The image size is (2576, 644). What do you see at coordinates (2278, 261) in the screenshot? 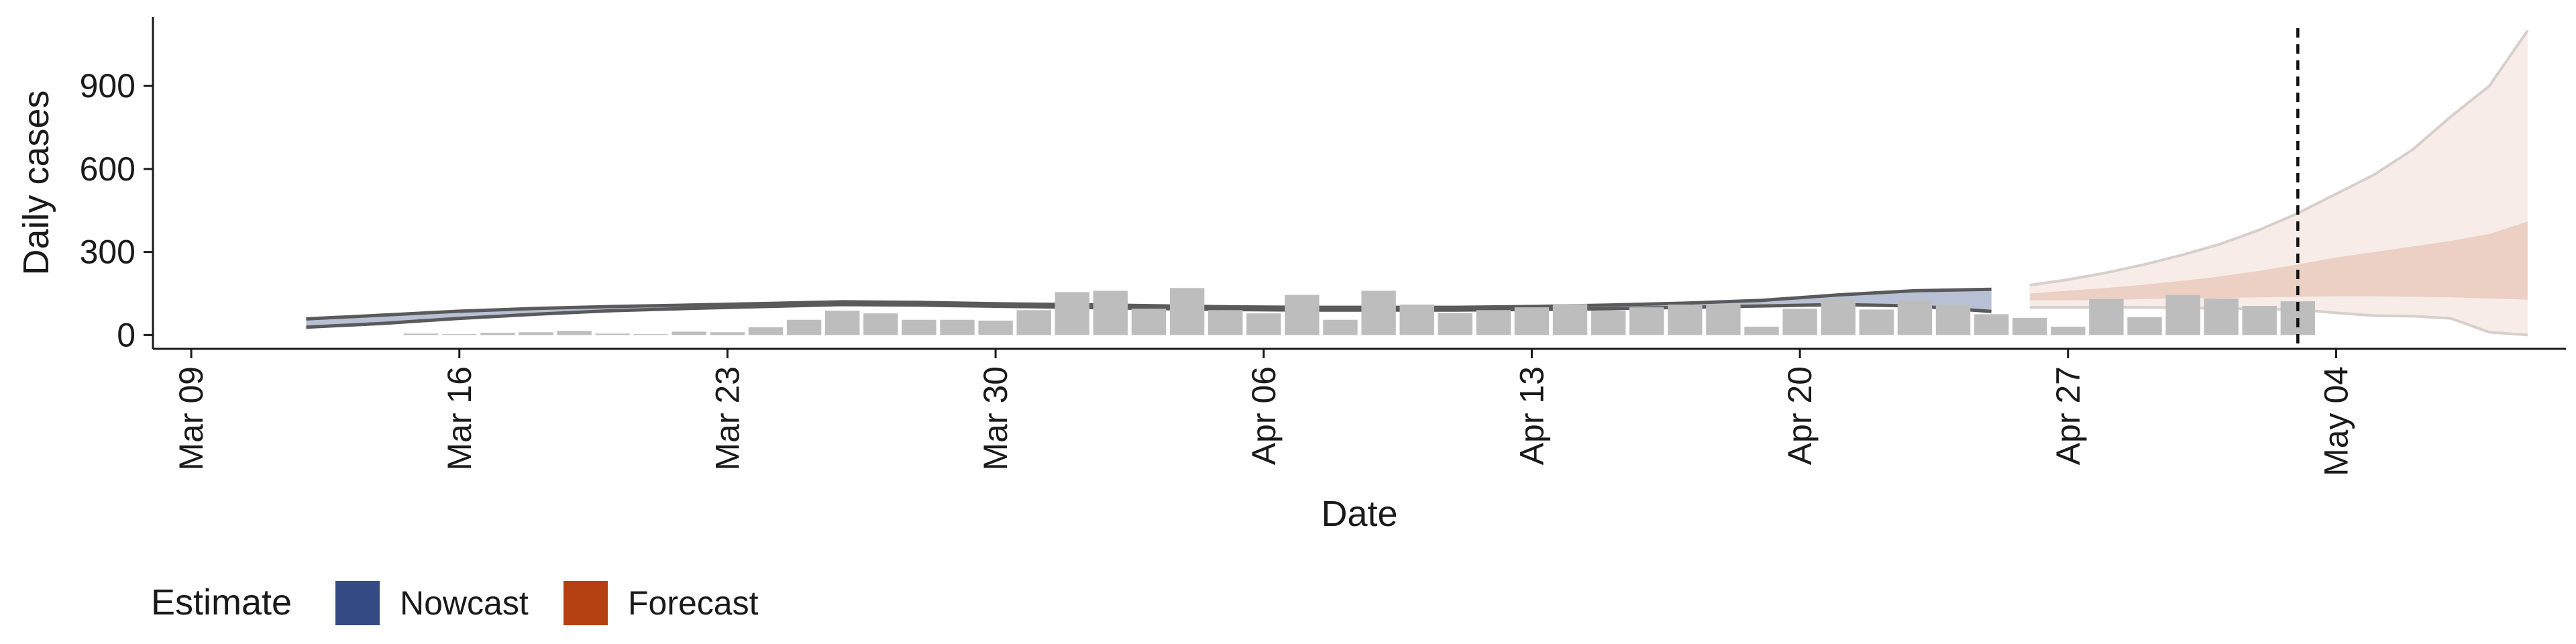
I see `forecast-inner-band` at bounding box center [2278, 261].